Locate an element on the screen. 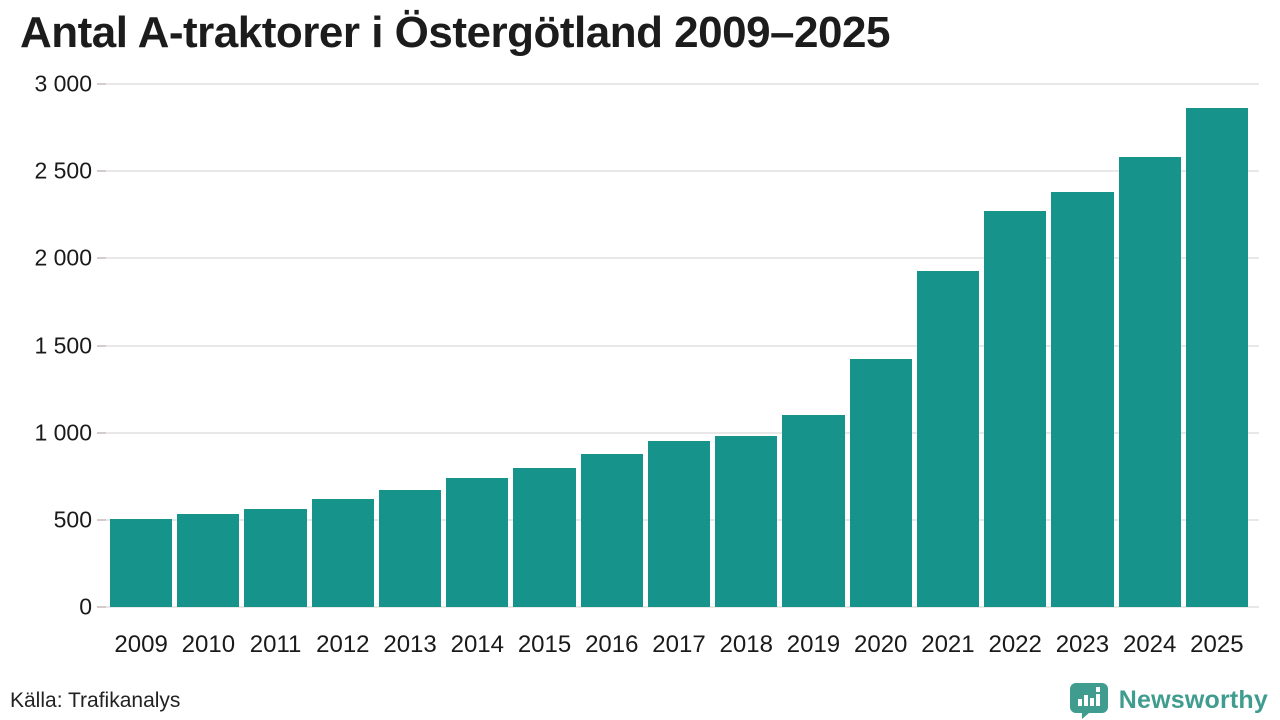 Image resolution: width=1280 pixels, height=720 pixels. newsworthy-logo: Newsworthy is located at coordinates (1168, 700).